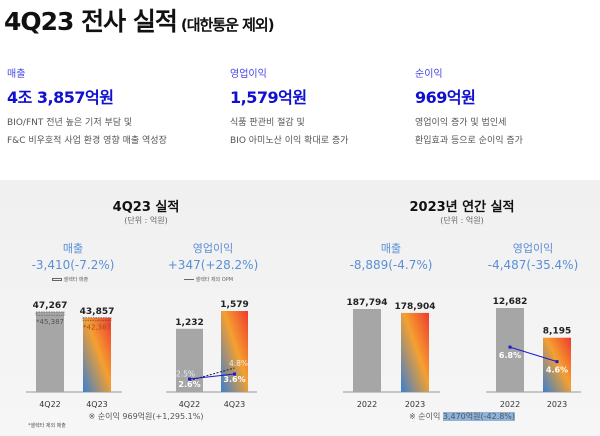 The width and height of the screenshot is (600, 436). I want to click on bar-value-label: 8,195, so click(557, 332).